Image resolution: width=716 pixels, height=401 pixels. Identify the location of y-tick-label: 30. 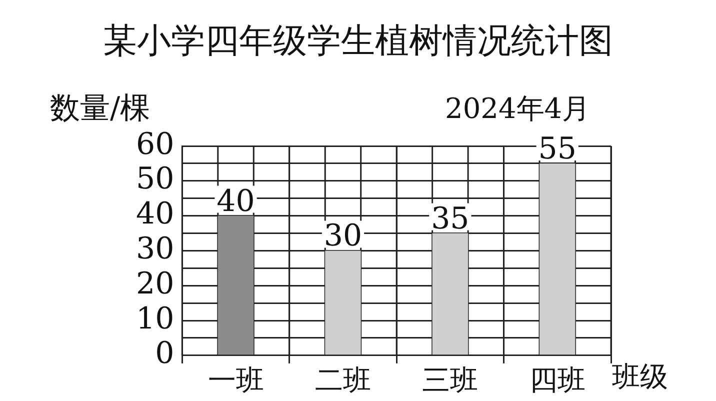
(155, 248).